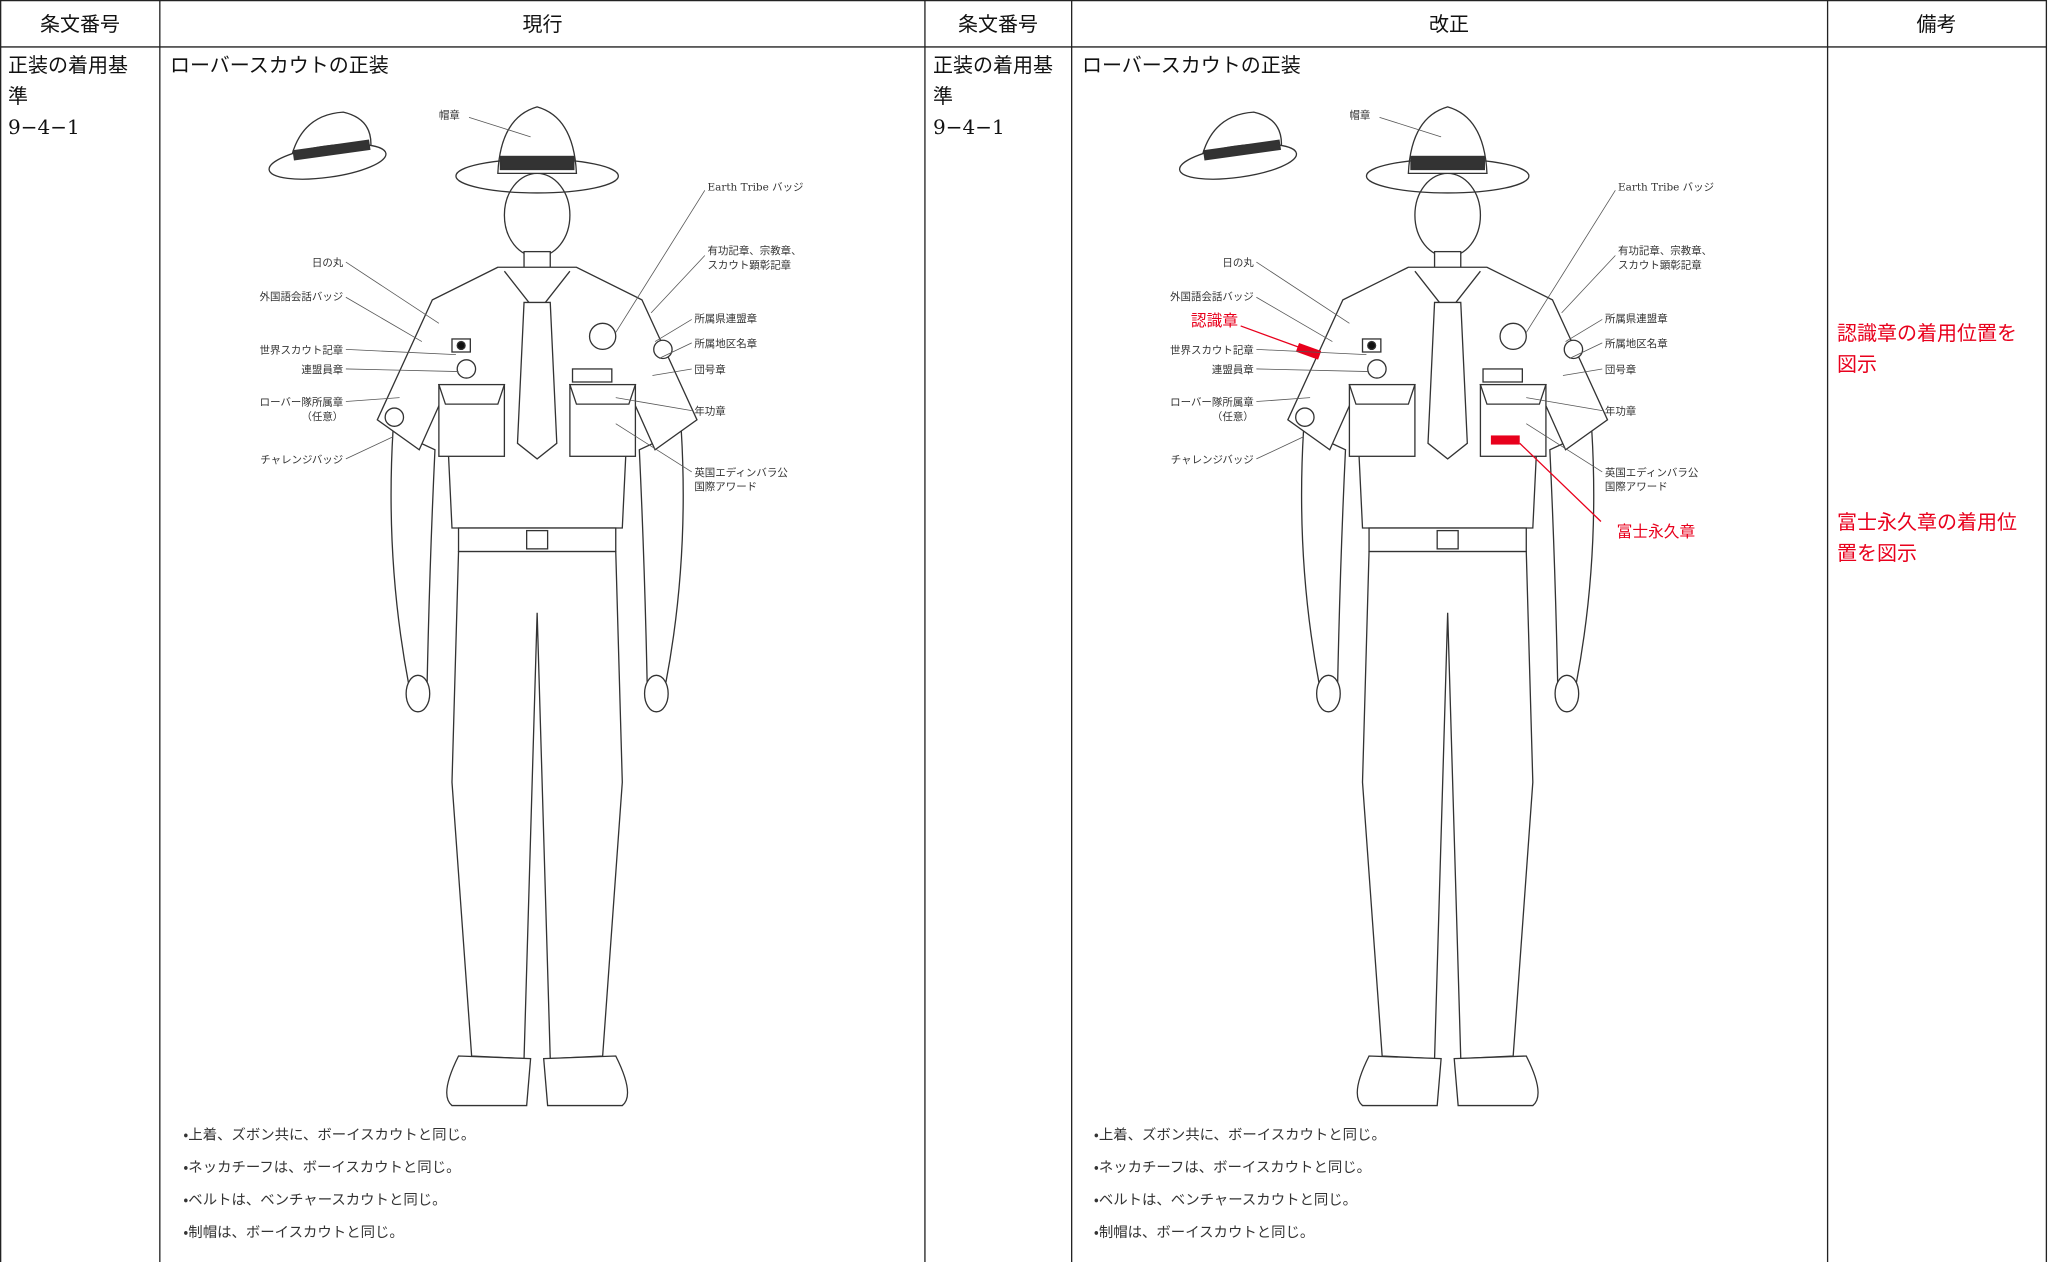 This screenshot has width=2049, height=1262. Describe the element at coordinates (1927, 537) in the screenshot. I see `remark: 富士永久章の着用位置を図示` at that location.